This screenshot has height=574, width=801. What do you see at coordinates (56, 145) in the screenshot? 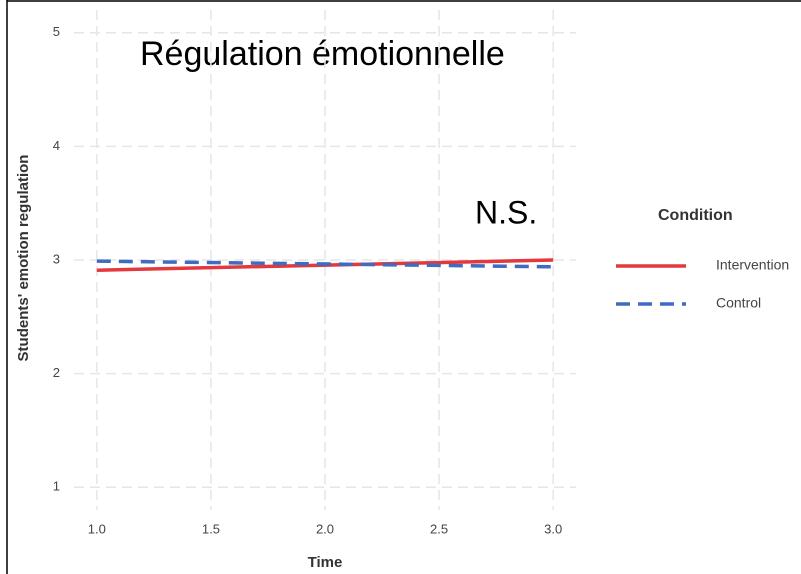
I see `y-tick-label: 4` at bounding box center [56, 145].